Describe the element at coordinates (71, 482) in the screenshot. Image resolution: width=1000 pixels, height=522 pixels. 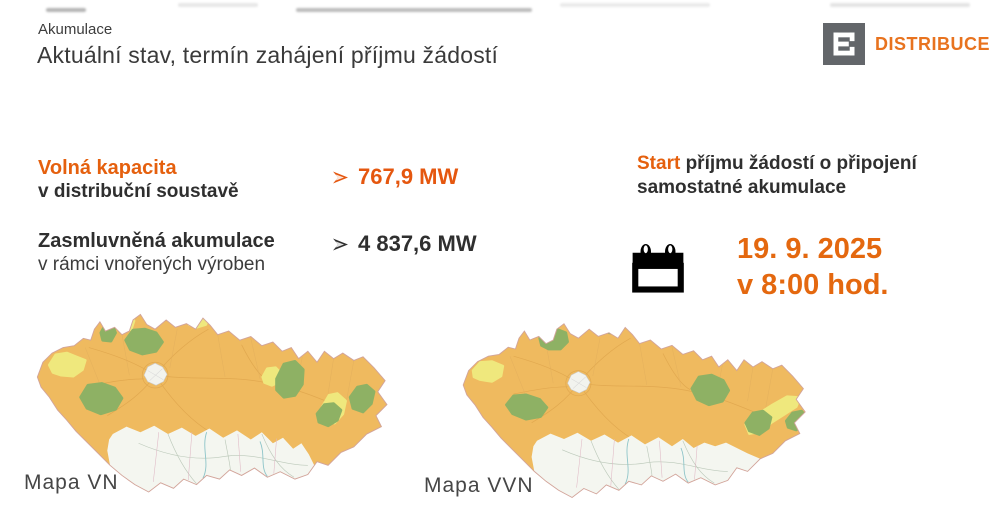
I see `map-vn-label: Mapa VN` at that location.